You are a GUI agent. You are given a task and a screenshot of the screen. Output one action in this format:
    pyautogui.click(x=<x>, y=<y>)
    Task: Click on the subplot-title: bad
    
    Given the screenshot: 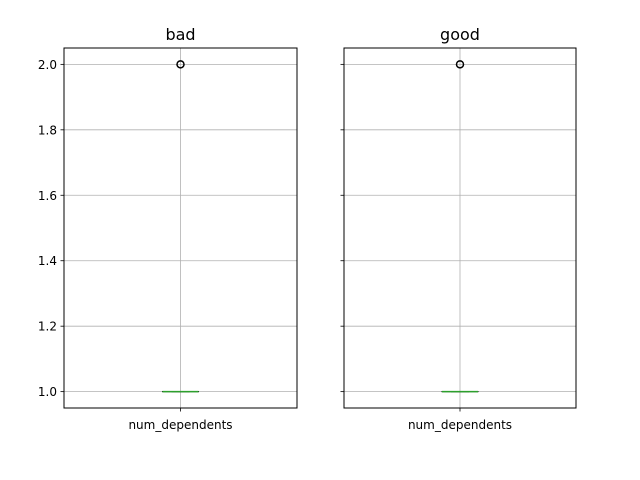 What is the action you would take?
    pyautogui.click(x=180, y=34)
    